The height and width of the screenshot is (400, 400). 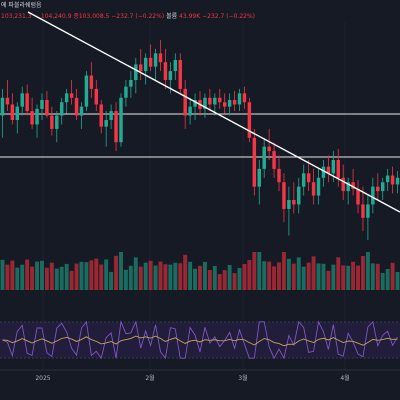 What do you see at coordinates (42, 378) in the screenshot?
I see `x-label-2025: 2025` at bounding box center [42, 378].